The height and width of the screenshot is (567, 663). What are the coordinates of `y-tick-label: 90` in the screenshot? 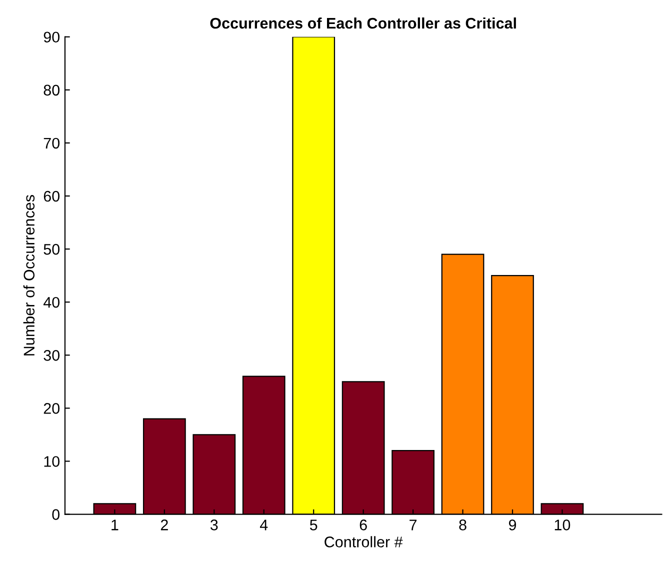 It's located at (52, 37).